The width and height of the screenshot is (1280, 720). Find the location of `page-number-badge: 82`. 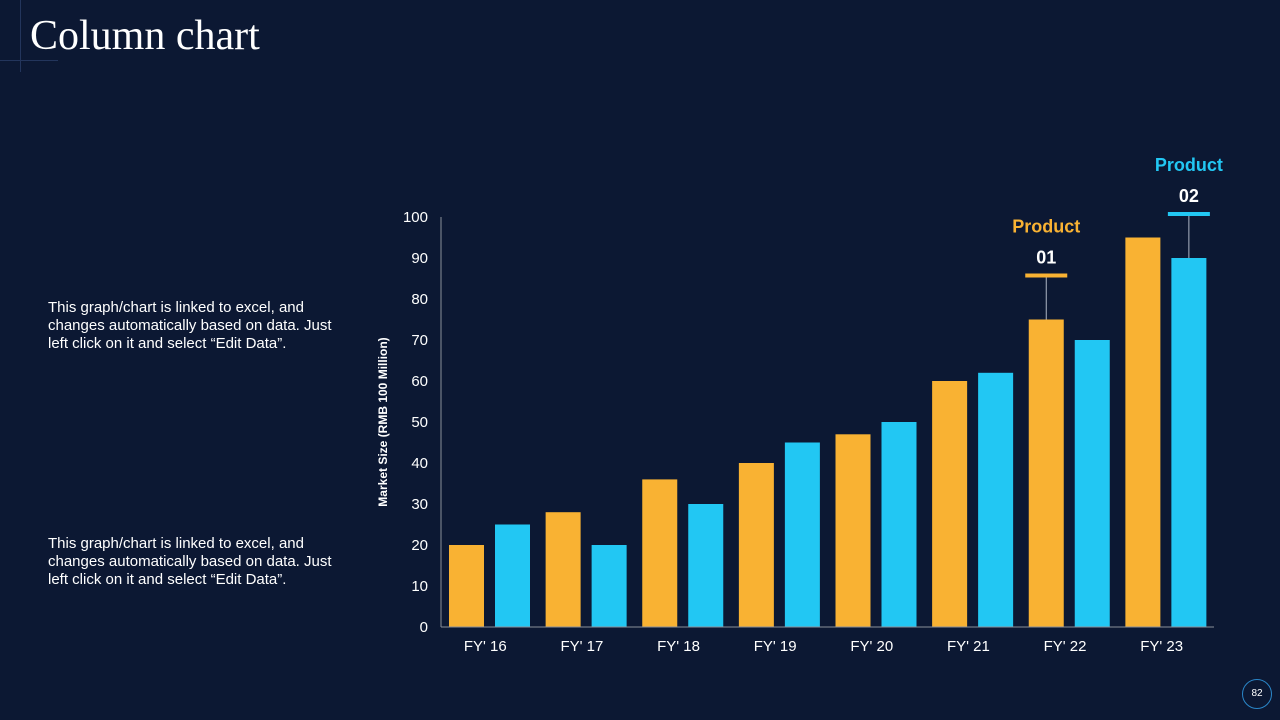

page-number-badge: 82 is located at coordinates (1257, 694).